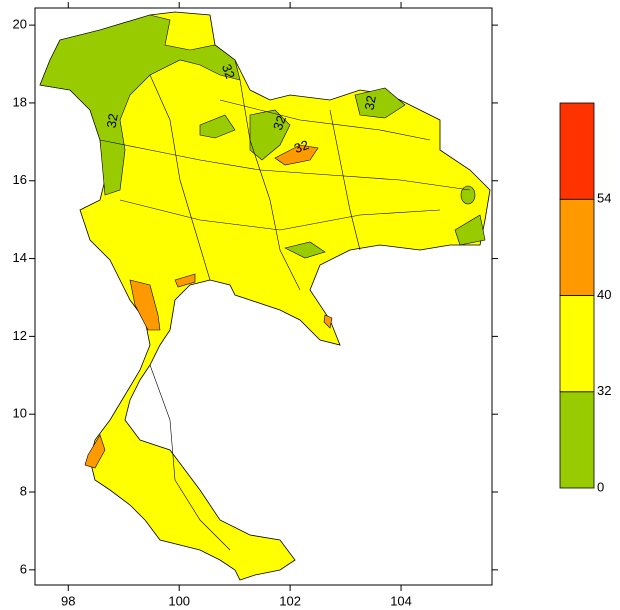 The height and width of the screenshot is (610, 620). What do you see at coordinates (179, 600) in the screenshot?
I see `x-tick-label: 100` at bounding box center [179, 600].